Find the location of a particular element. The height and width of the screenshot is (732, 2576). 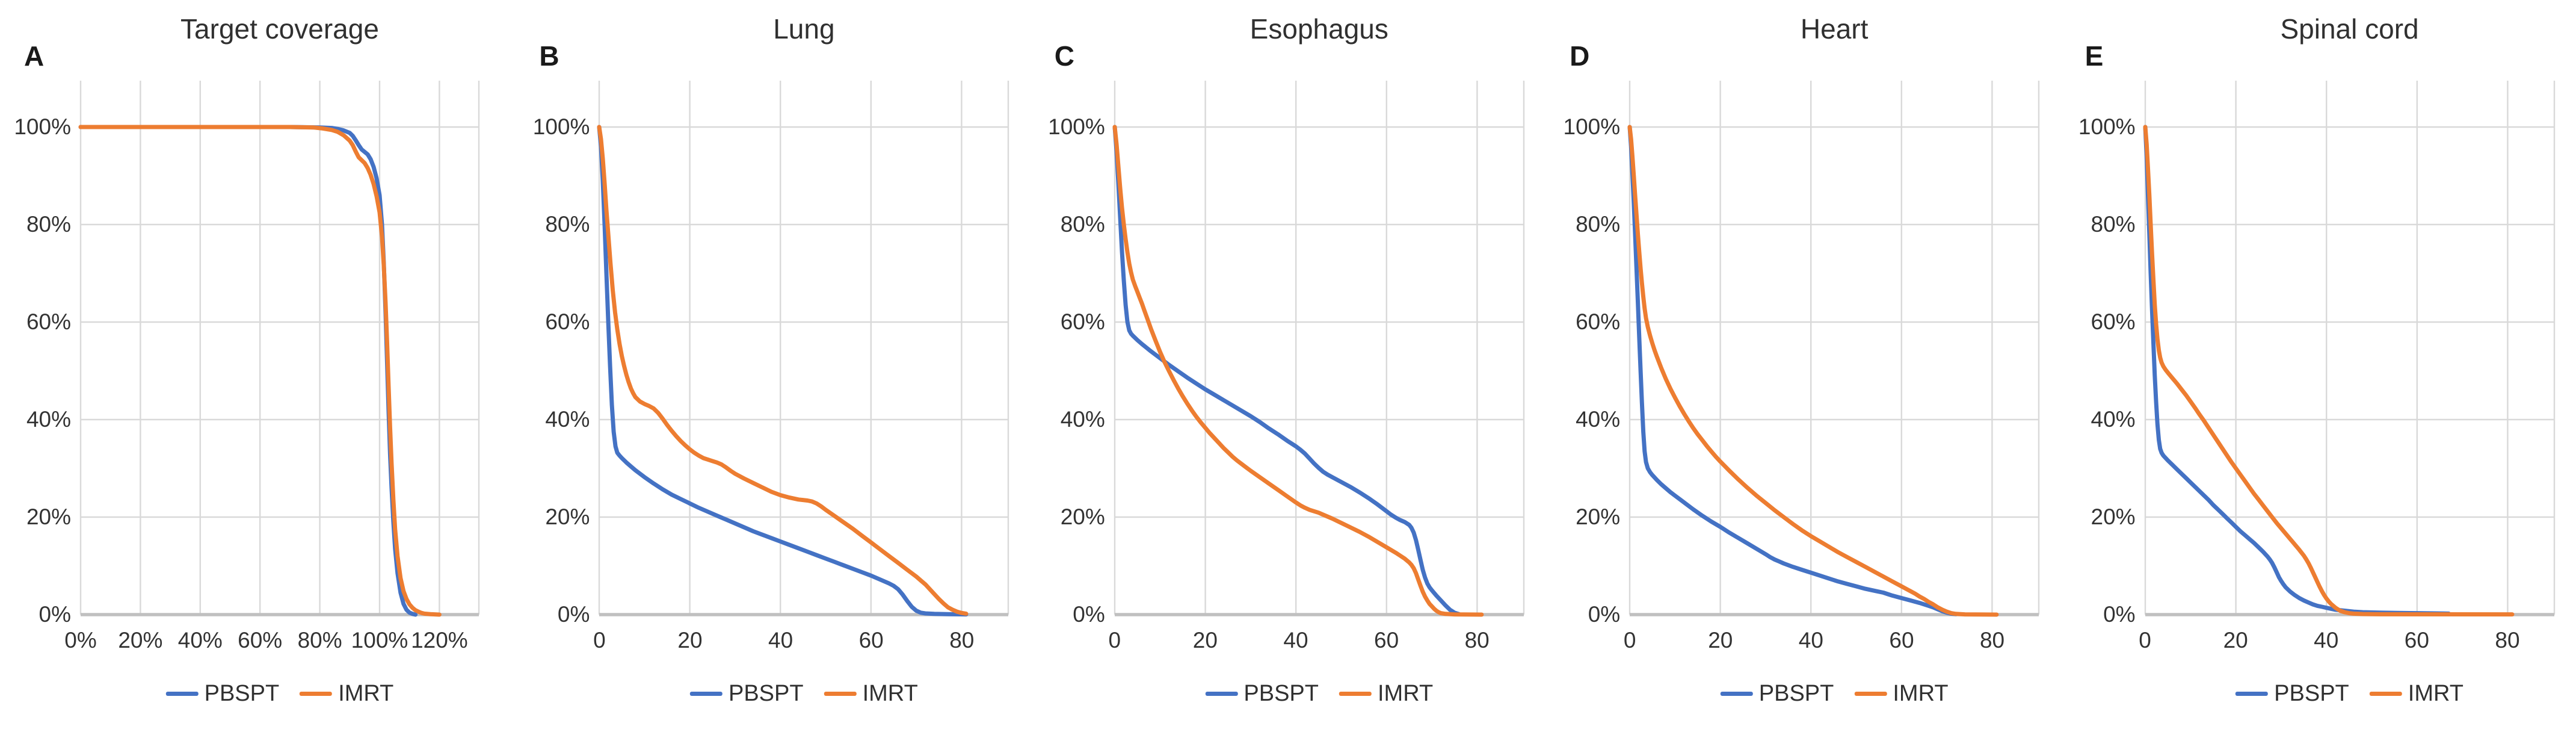

dvh-chart-e is located at coordinates (2349, 349).